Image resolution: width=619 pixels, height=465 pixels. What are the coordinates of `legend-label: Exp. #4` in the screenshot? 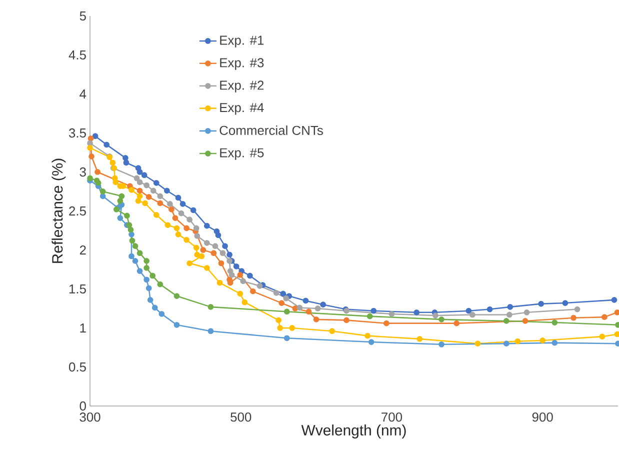 It's located at (242, 109).